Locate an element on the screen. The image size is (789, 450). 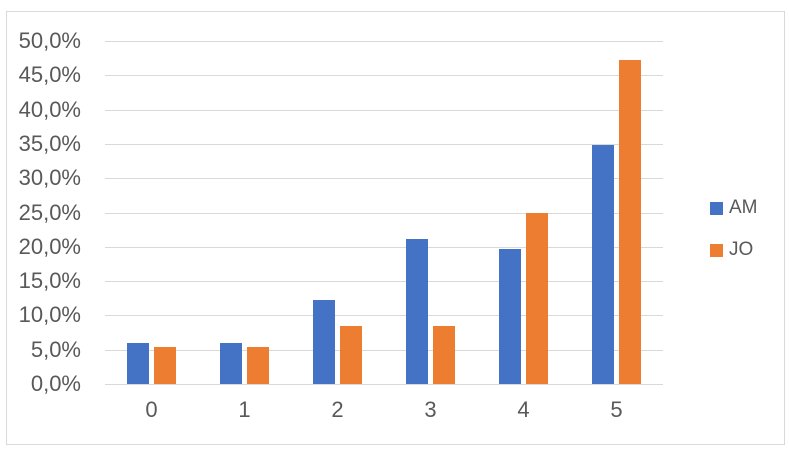
y-tick-label: 45,0% is located at coordinates (49, 75).